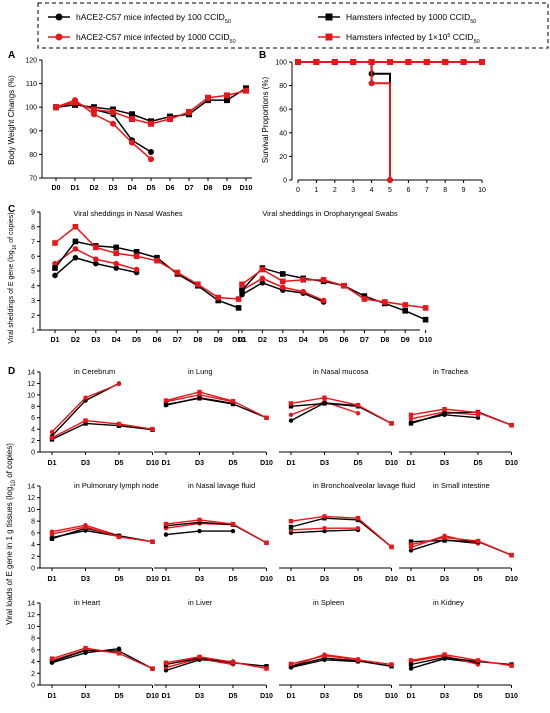  I want to click on panel-c-xtick-label: D8, so click(384, 340).